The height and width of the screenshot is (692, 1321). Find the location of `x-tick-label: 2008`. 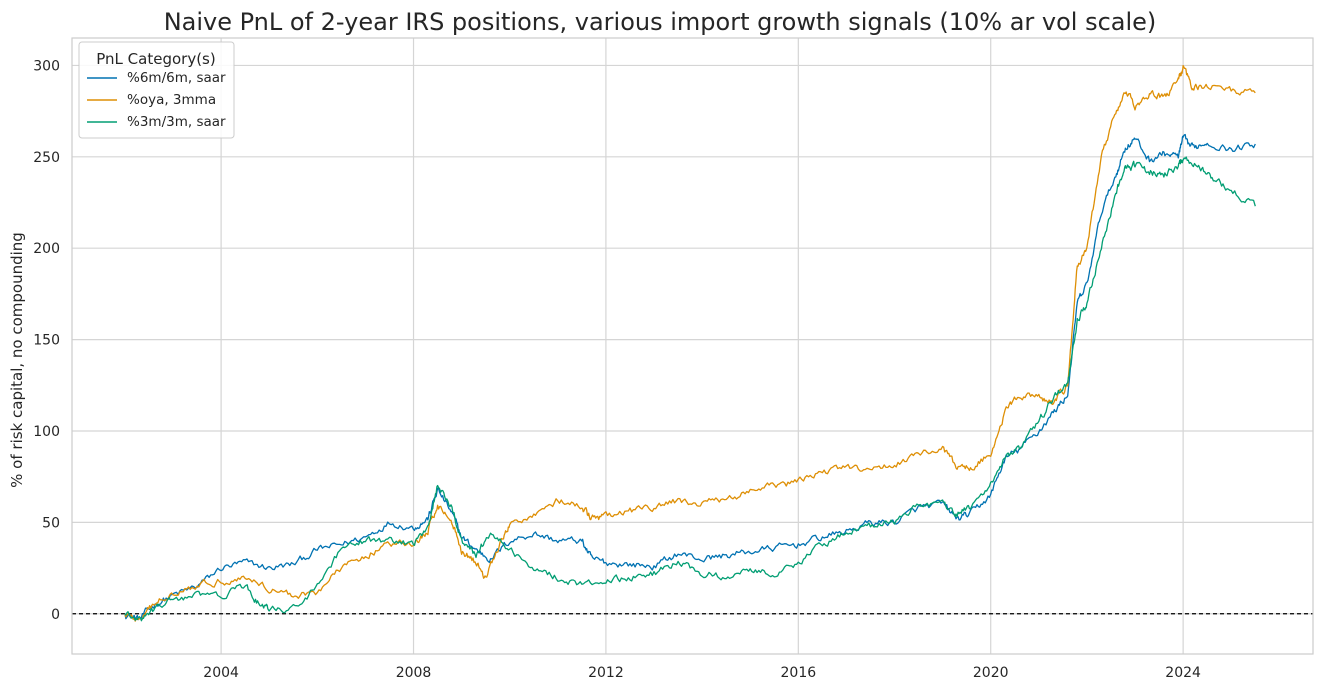

x-tick-label: 2008 is located at coordinates (414, 673).